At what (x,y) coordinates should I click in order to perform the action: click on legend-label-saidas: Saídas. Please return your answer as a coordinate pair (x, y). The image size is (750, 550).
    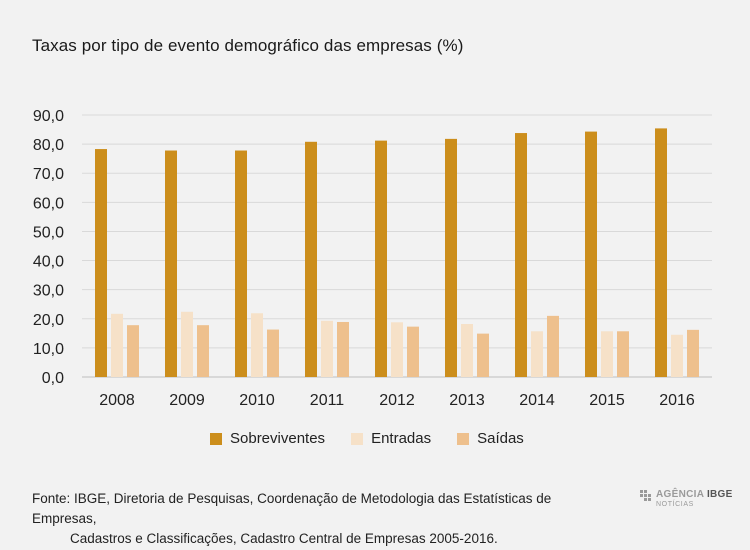
    Looking at the image, I should click on (500, 438).